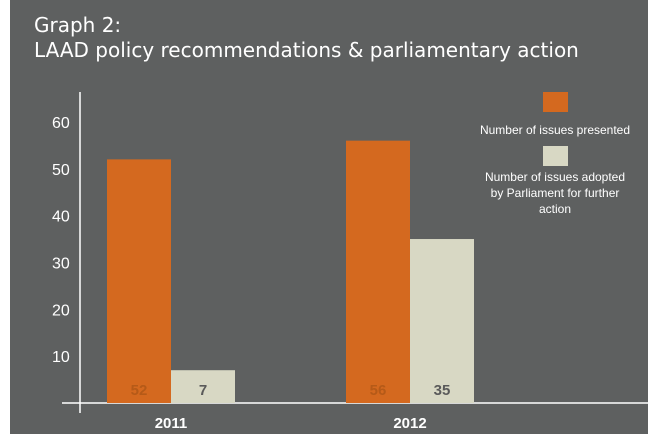  Describe the element at coordinates (442, 390) in the screenshot. I see `bar-value-label-2012-series-2: 35` at that location.